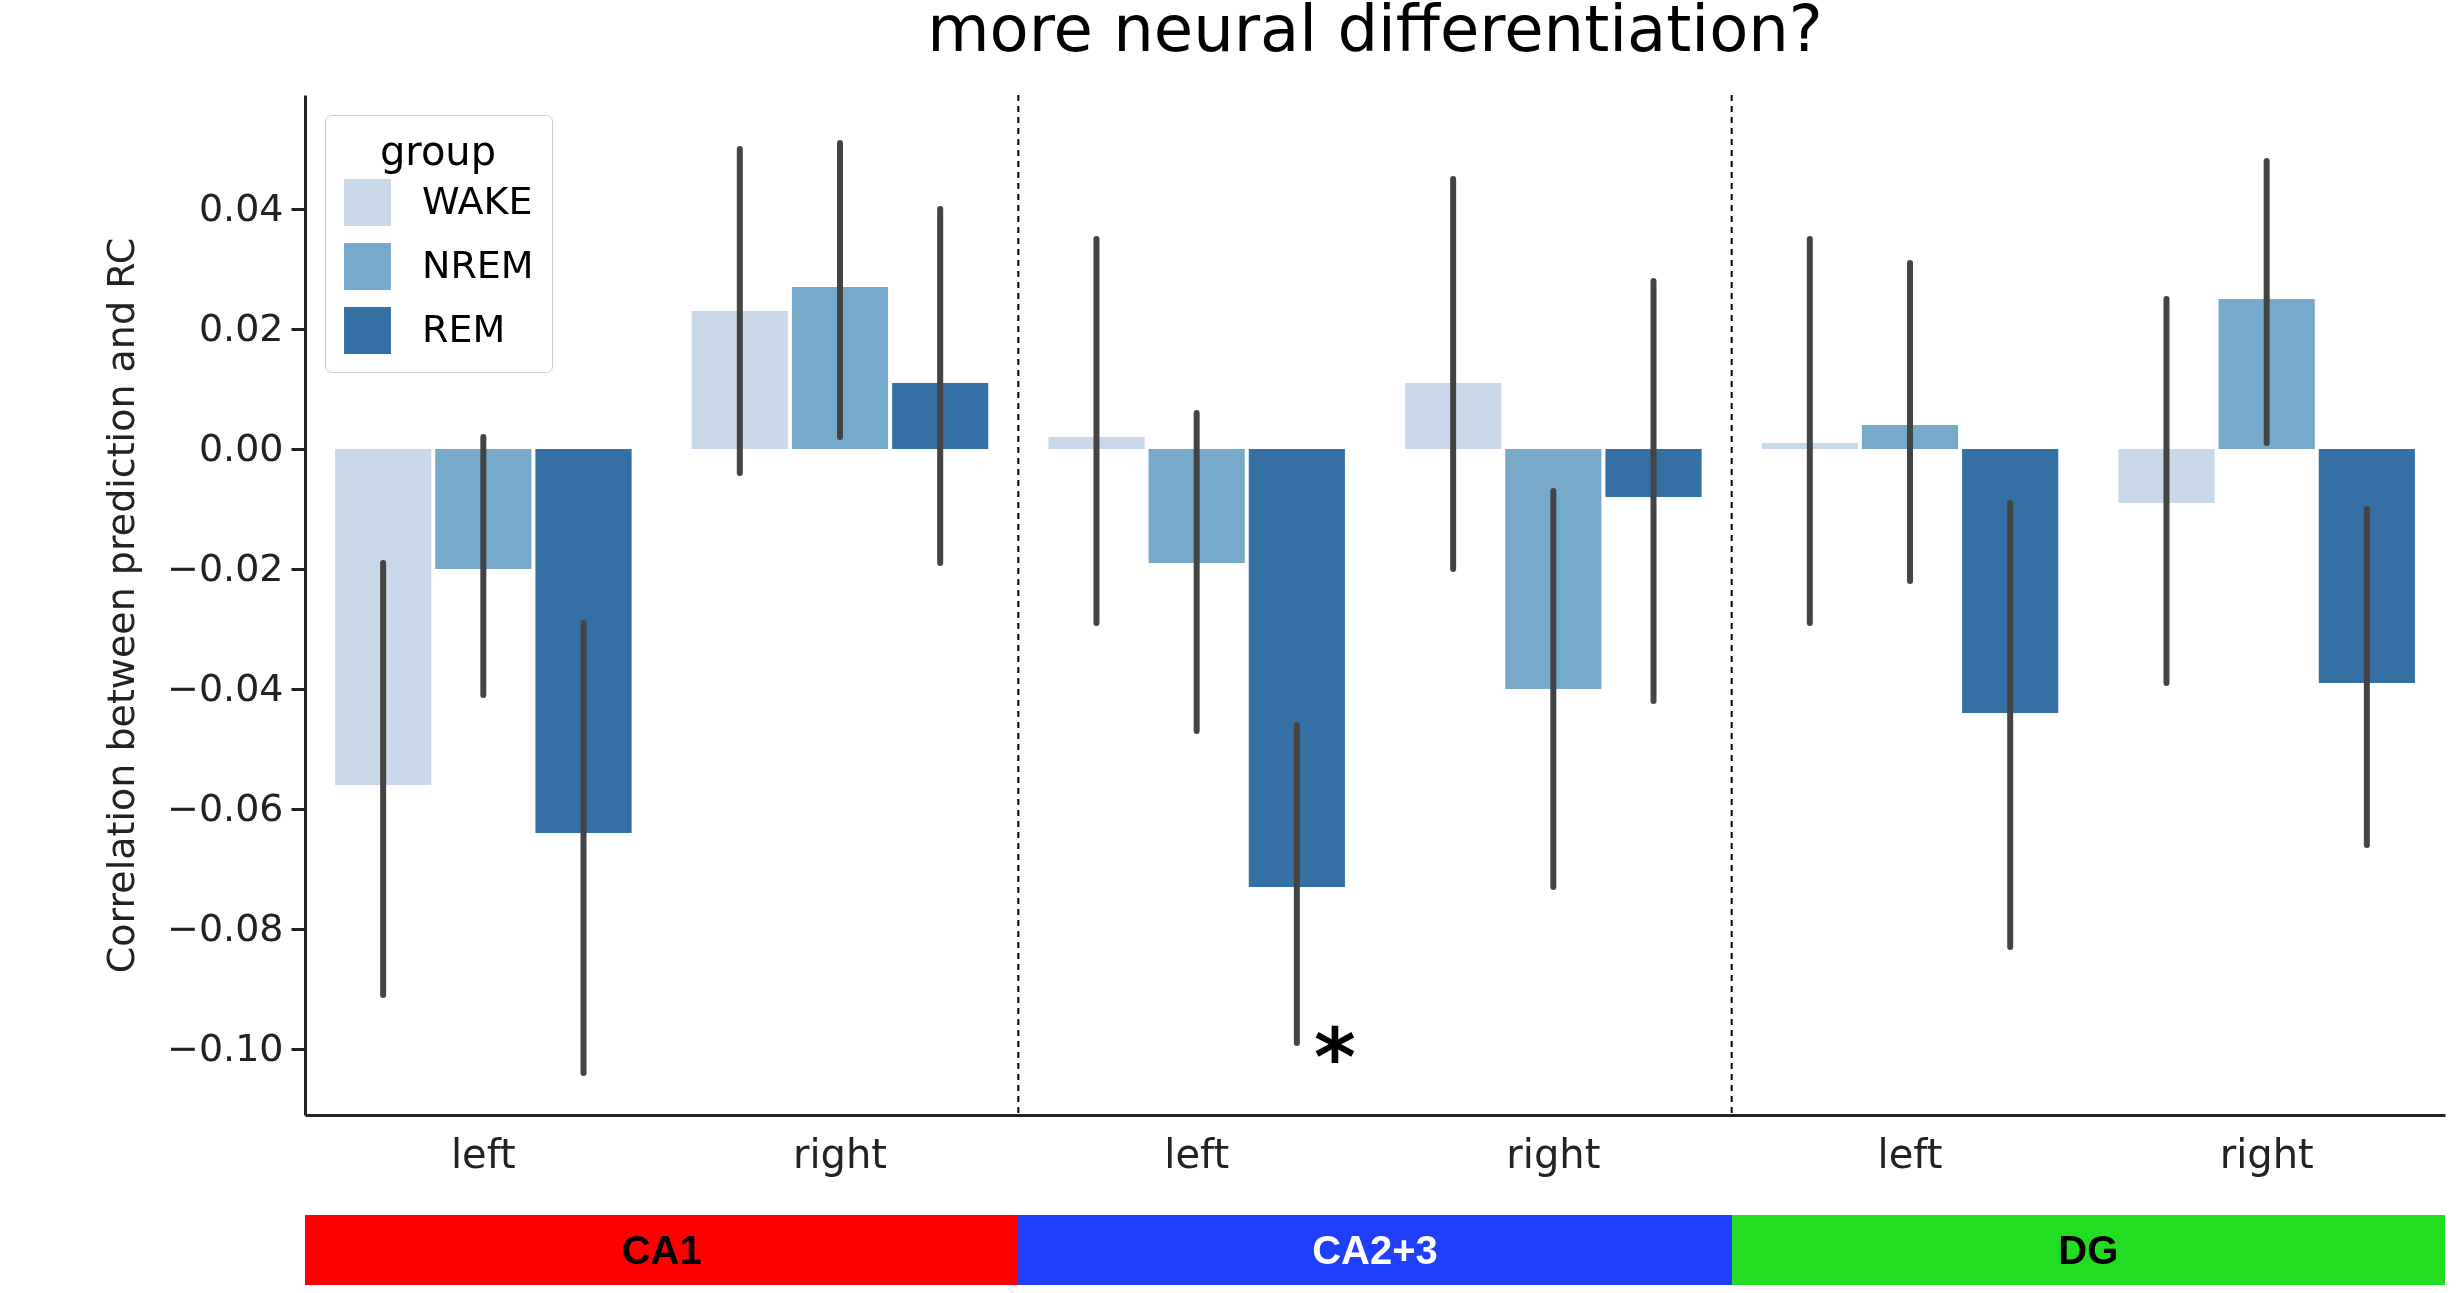 This screenshot has height=1293, width=2461. Describe the element at coordinates (1334, 1057) in the screenshot. I see `annotation: *` at that location.